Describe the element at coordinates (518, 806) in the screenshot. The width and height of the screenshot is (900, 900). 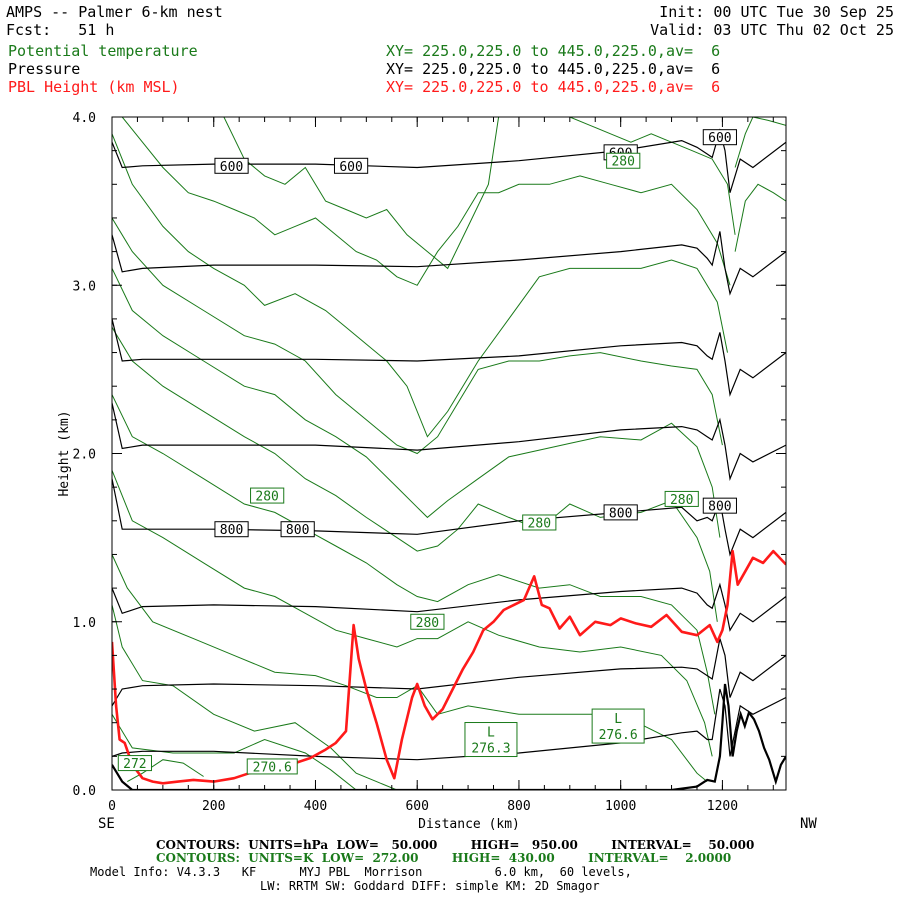
I see `x-tick-label: 800` at that location.